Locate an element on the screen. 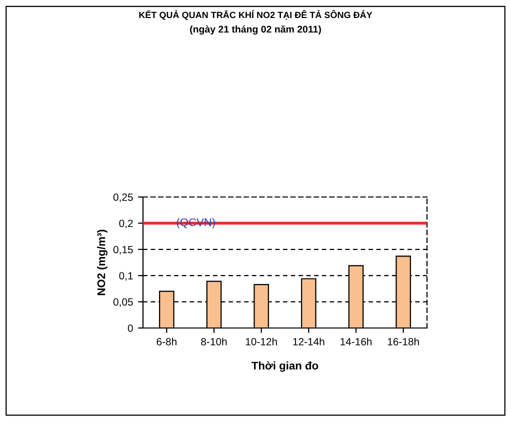  y-axis-title: NO2 (mg/m³) is located at coordinates (102, 263).